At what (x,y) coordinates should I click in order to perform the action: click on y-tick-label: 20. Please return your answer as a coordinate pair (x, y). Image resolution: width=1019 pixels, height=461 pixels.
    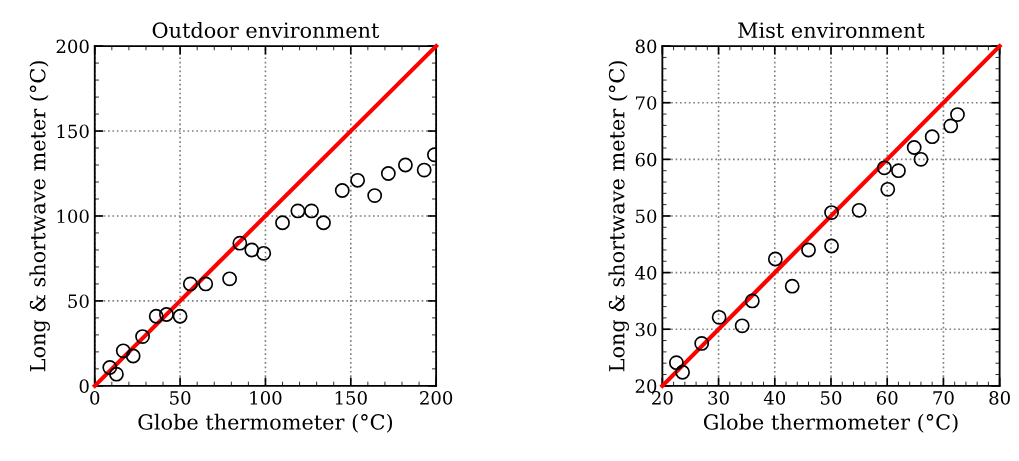
    Looking at the image, I should click on (646, 386).